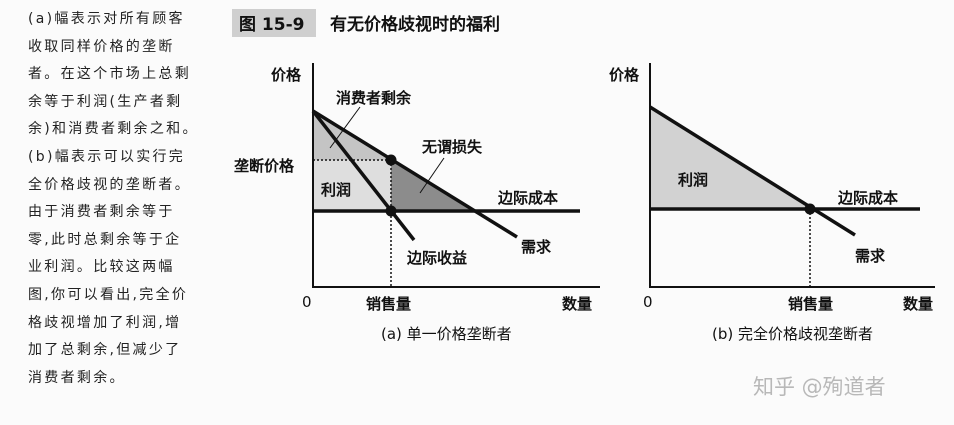 This screenshot has height=425, width=954. Describe the element at coordinates (101, 212) in the screenshot. I see `text-line: 由于消费者剩余等于` at that location.